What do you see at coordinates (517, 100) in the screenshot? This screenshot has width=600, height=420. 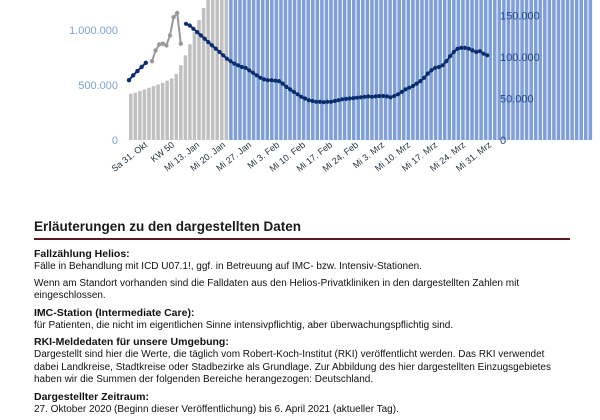 I see `right-tick-label: 50.000` at bounding box center [517, 100].